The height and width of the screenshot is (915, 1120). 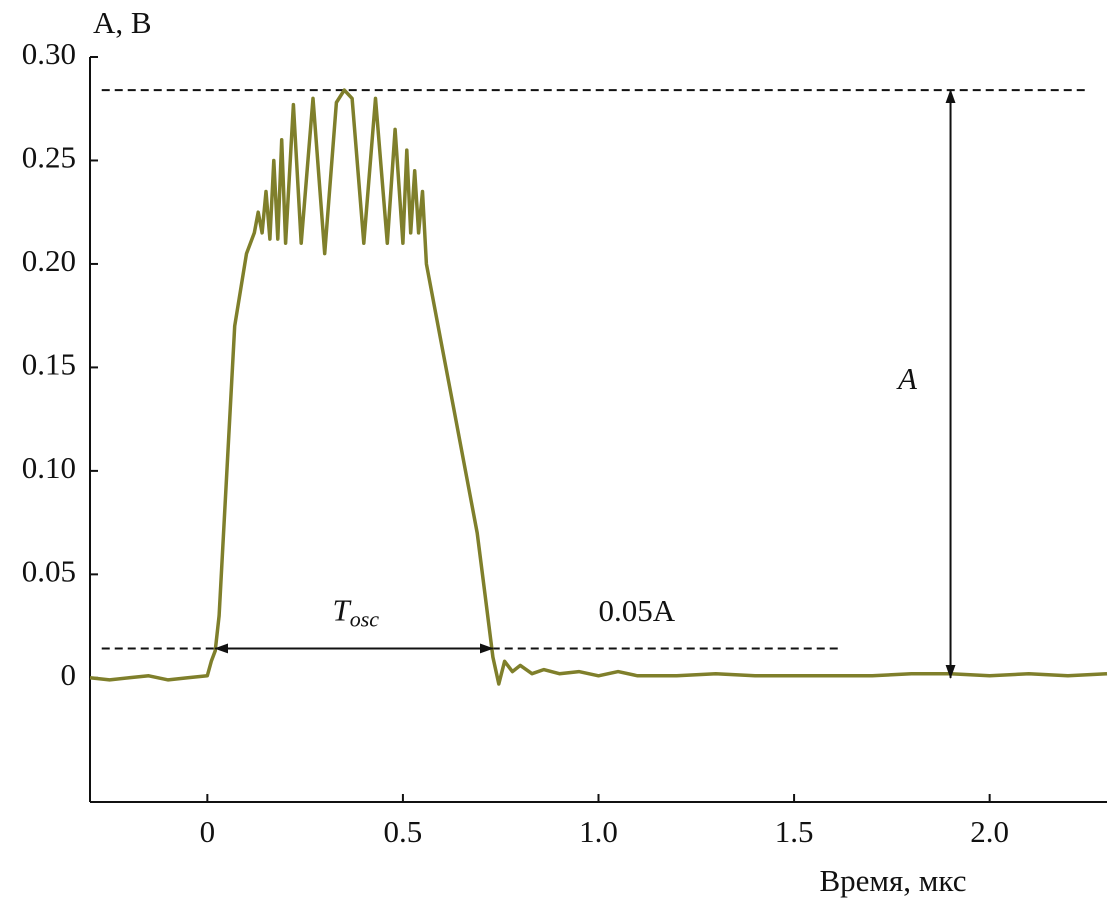 I want to click on x-axis-label: Время, мкс, so click(x=893, y=880).